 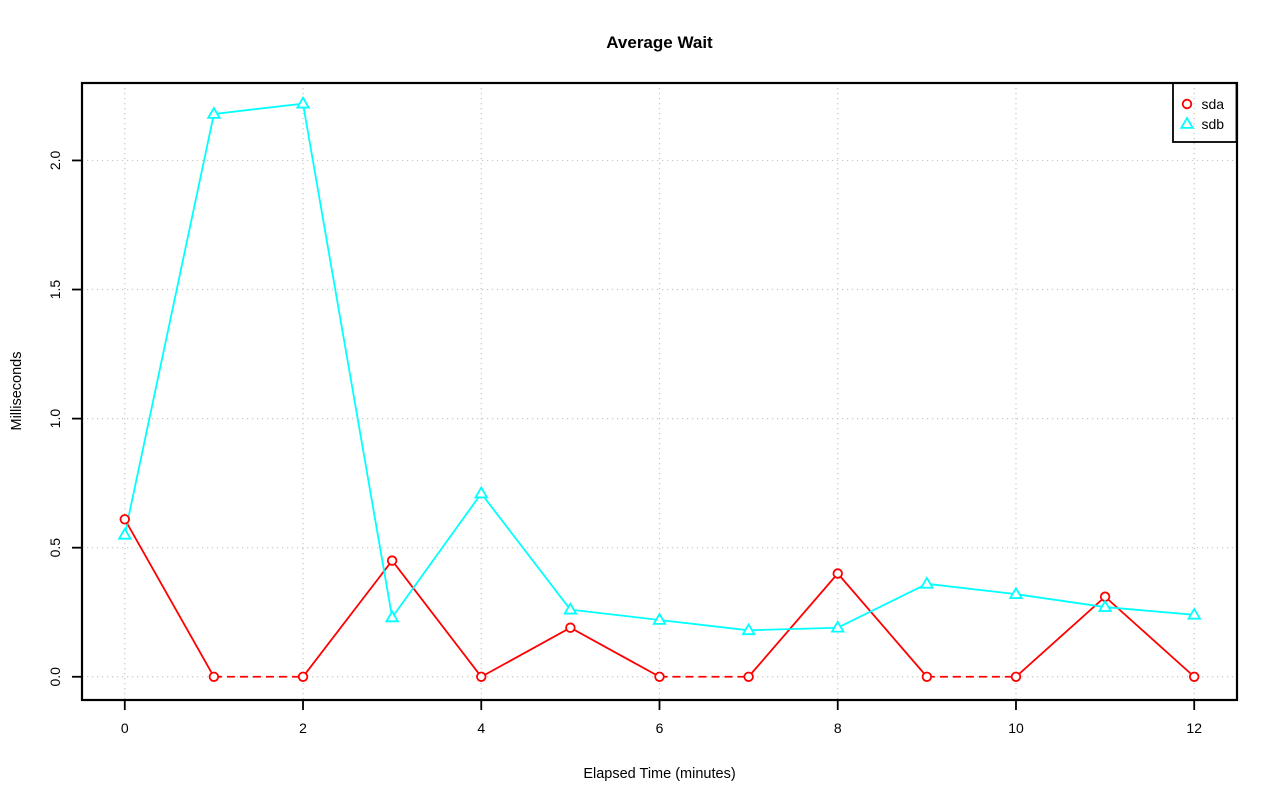 What do you see at coordinates (55, 161) in the screenshot?
I see `y-tick-label: 2.0` at bounding box center [55, 161].